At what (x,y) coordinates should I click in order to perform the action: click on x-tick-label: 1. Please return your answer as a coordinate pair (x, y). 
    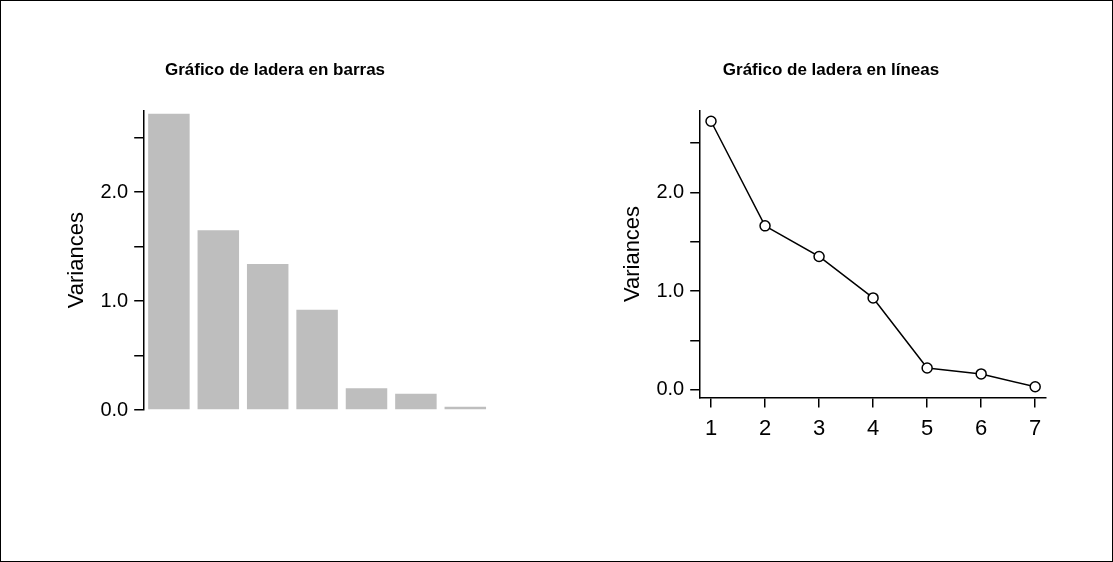
    Looking at the image, I should click on (711, 427).